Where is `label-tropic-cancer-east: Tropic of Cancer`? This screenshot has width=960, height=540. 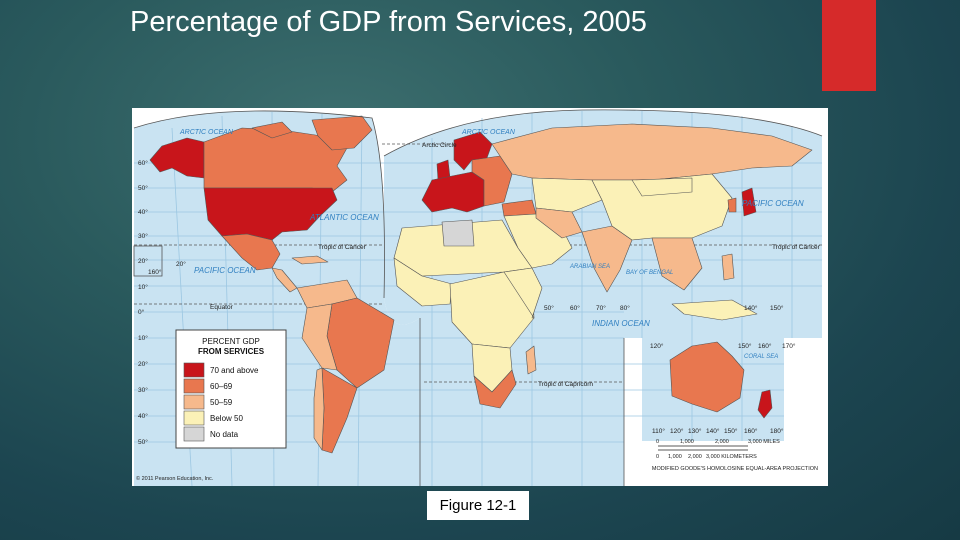 label-tropic-cancer-east: Tropic of Cancer is located at coordinates (796, 247).